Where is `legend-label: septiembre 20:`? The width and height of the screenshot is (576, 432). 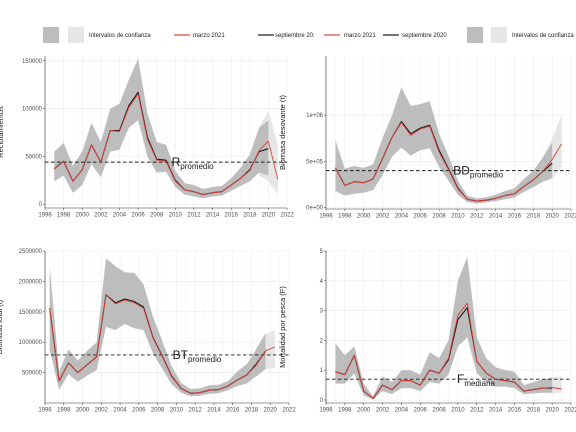 legend-label: septiembre 20: is located at coordinates (295, 36).